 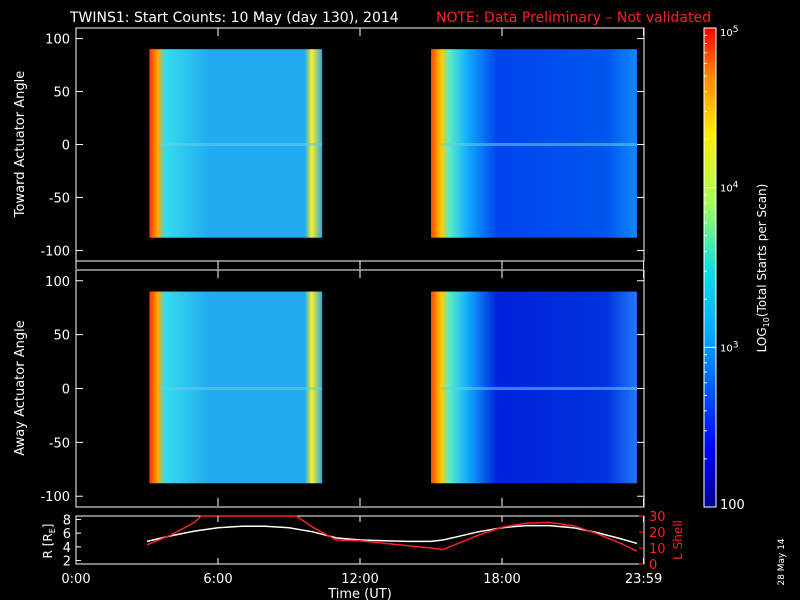 What do you see at coordinates (359, 579) in the screenshot?
I see `x-tick-label: 12:00` at bounding box center [359, 579].